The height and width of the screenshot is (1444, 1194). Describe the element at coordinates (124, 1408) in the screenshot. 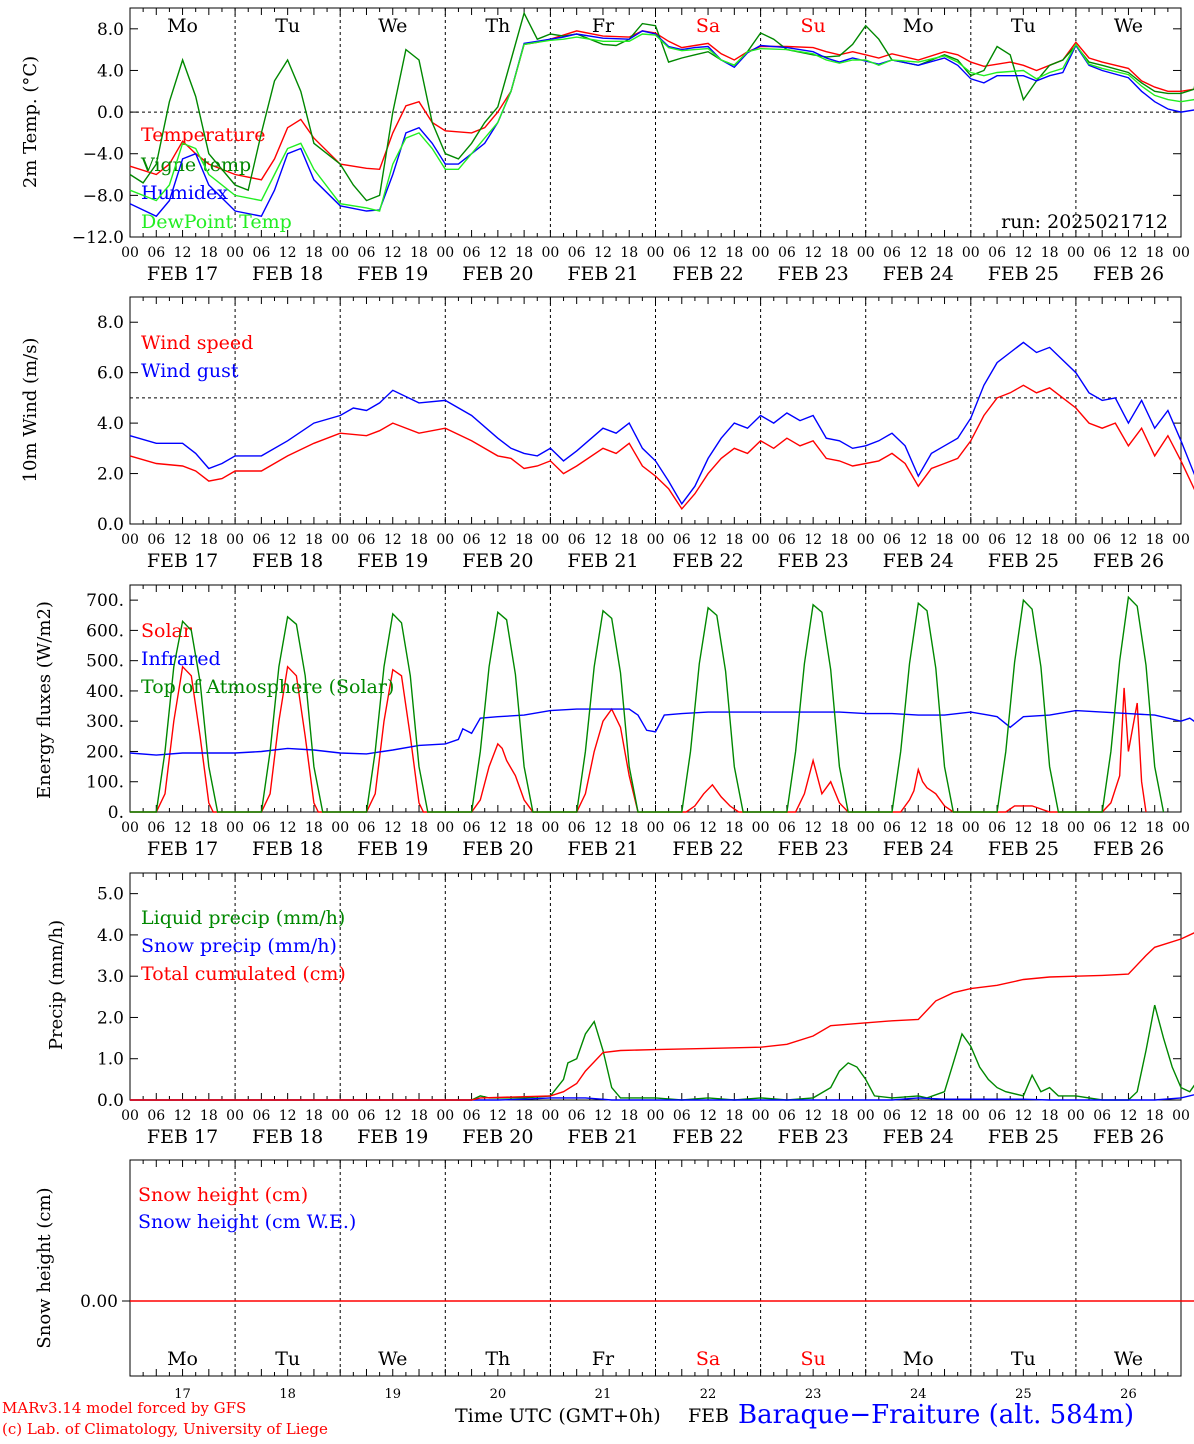

I see `model-credit: MARv3.14 model forced by GFS` at that location.